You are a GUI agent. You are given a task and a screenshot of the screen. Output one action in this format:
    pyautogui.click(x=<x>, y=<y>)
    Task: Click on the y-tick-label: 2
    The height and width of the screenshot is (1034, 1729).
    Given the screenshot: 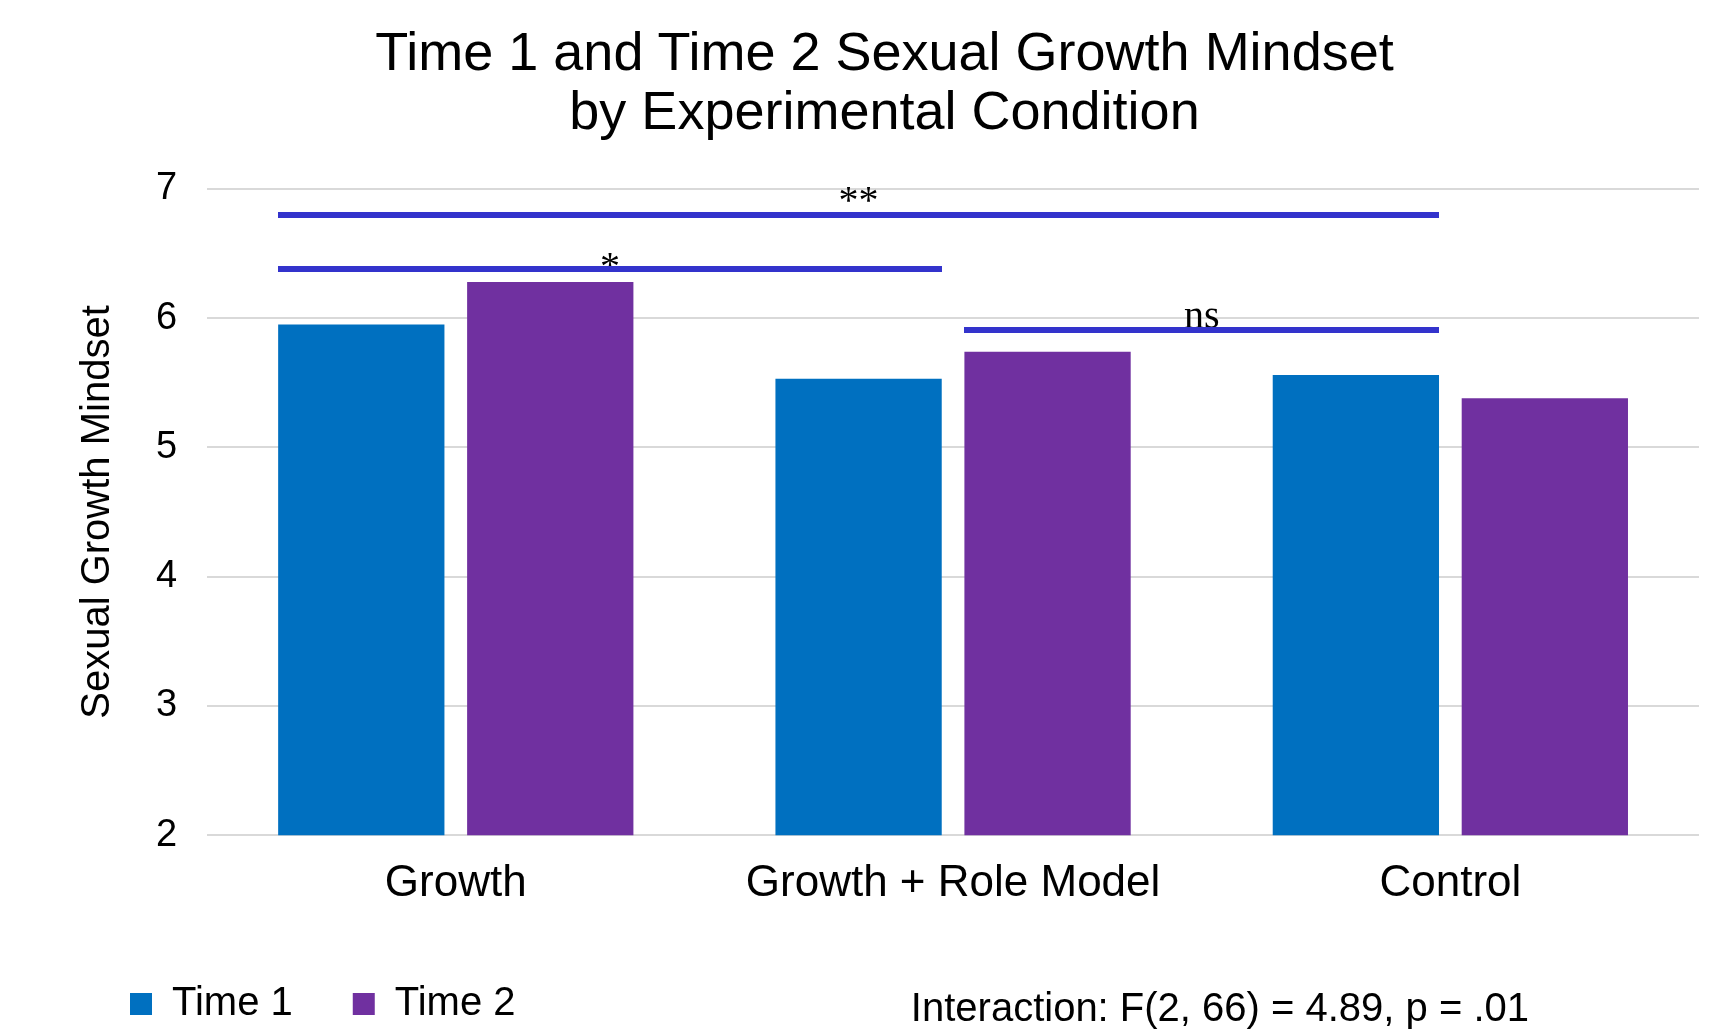 What is the action you would take?
    pyautogui.click(x=166, y=832)
    